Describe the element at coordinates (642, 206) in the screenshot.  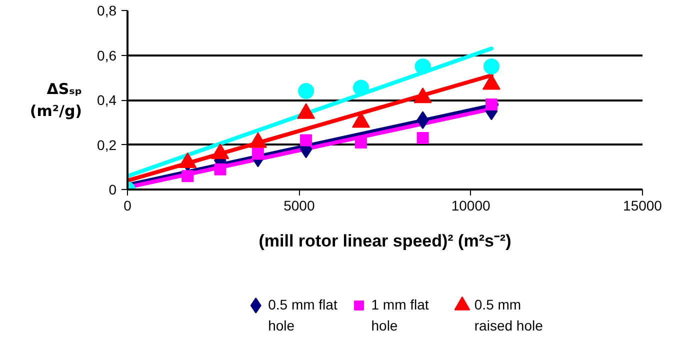
I see `x-tick-label: 15000` at that location.